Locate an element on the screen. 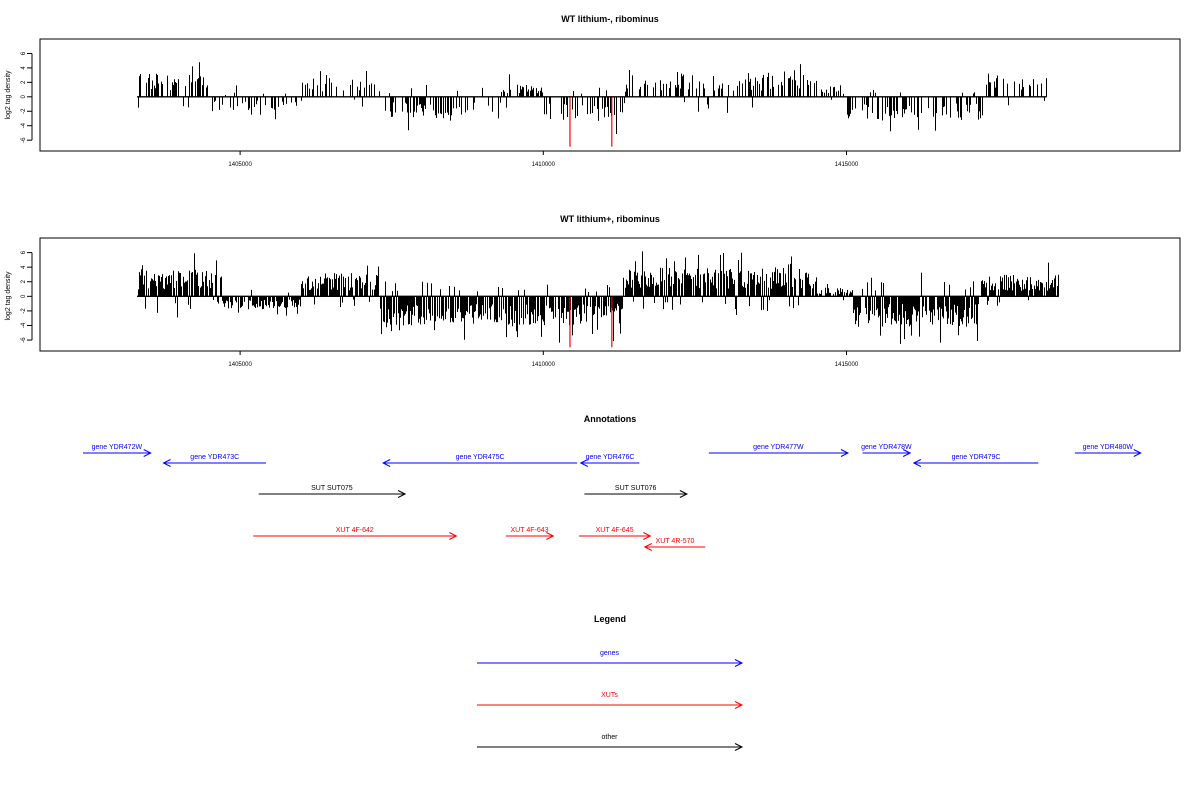  legend-items: genes XUTs other is located at coordinates (610, 700).